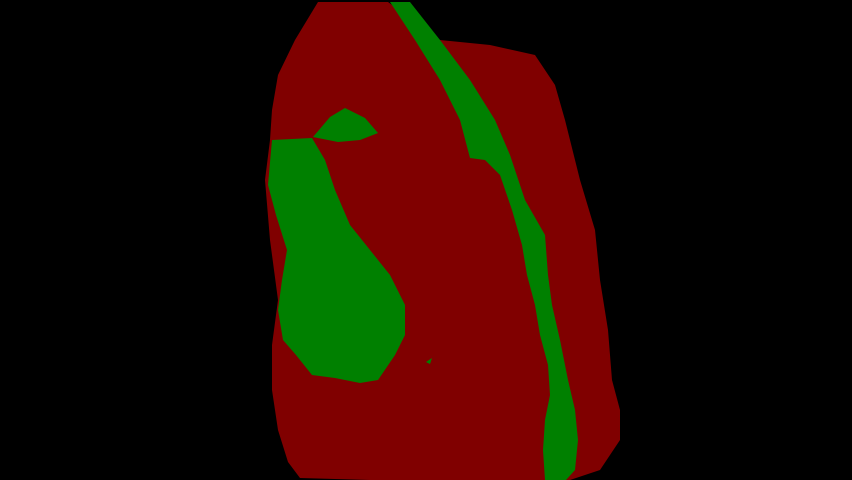 This screenshot has width=852, height=480. I want to click on green-small-top-region, so click(345, 125).